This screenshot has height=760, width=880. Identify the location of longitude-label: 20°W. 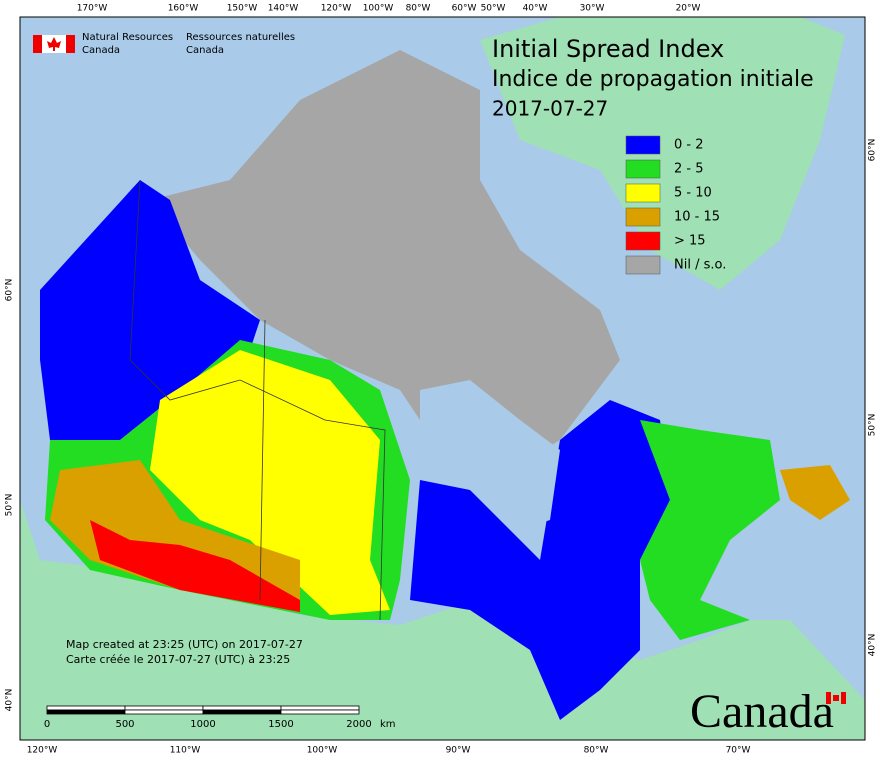
(688, 9).